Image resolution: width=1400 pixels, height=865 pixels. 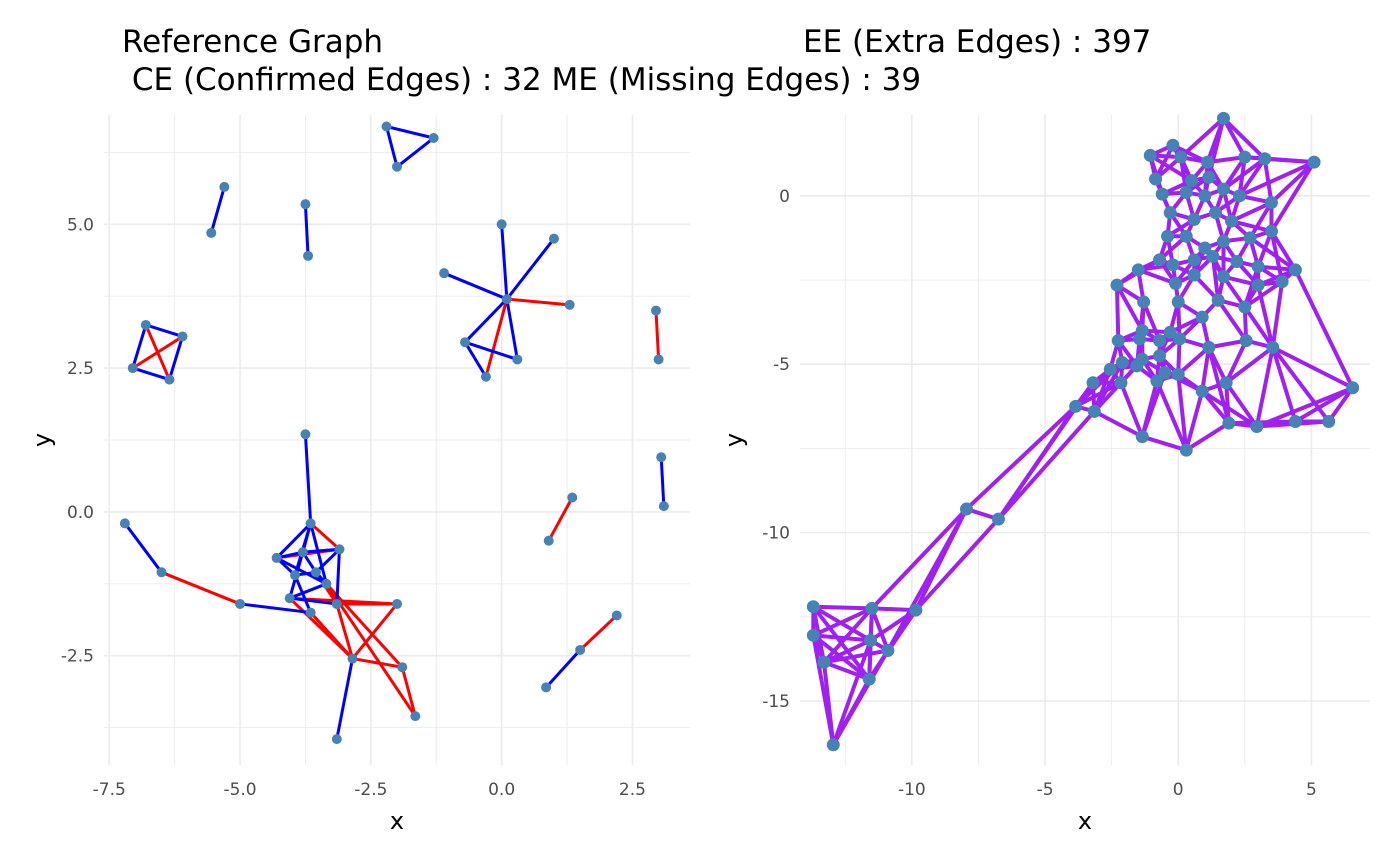 I want to click on x-tick-label: -5.0, so click(x=239, y=790).